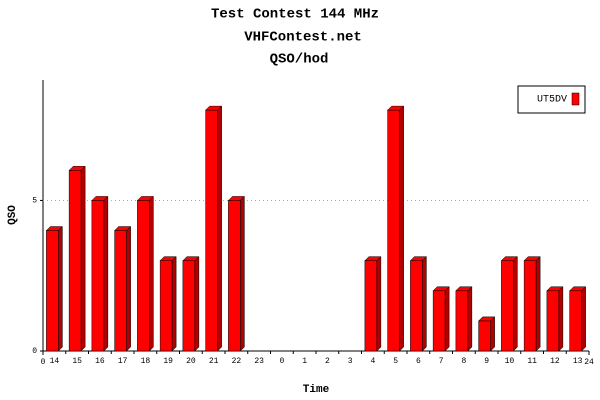 The height and width of the screenshot is (400, 600). What do you see at coordinates (532, 361) in the screenshot?
I see `x-tick-label: 11` at bounding box center [532, 361].